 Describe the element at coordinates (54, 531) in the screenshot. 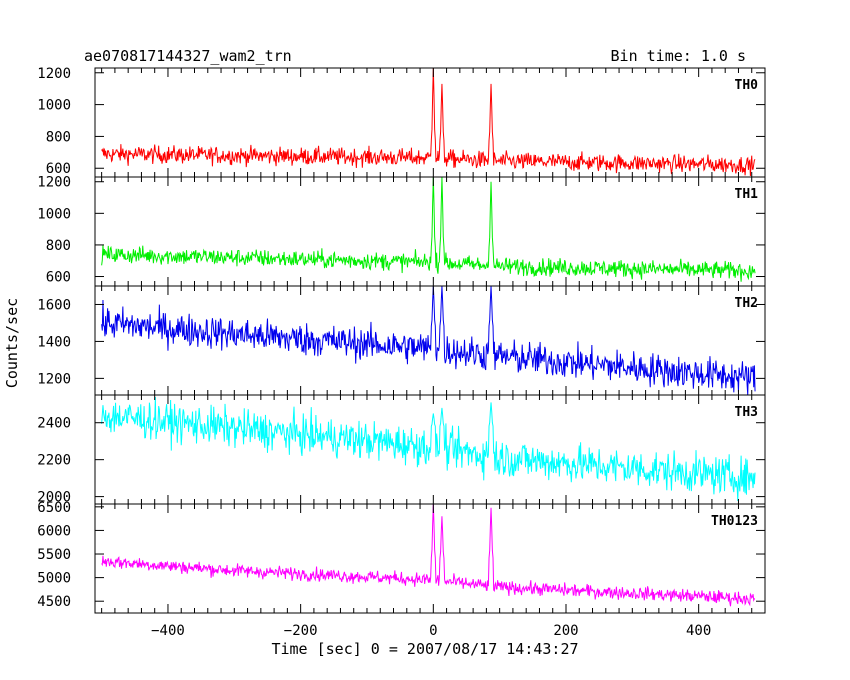

I see `y-tick-label: 6000` at that location.